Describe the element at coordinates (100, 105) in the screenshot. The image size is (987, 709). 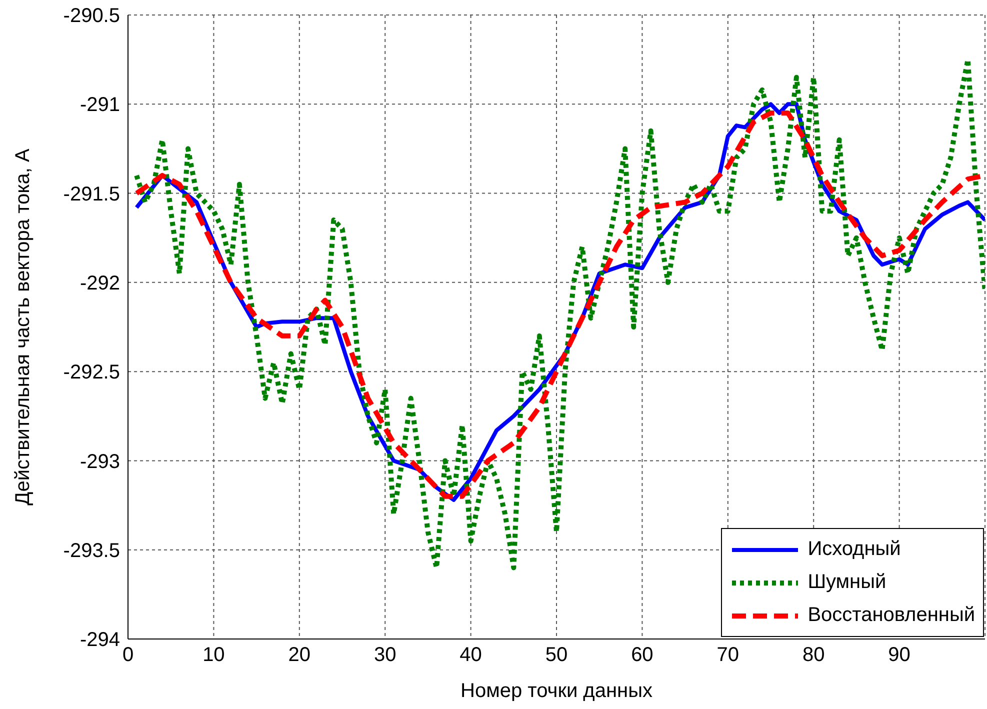
I see `y-tick-label: -291` at that location.